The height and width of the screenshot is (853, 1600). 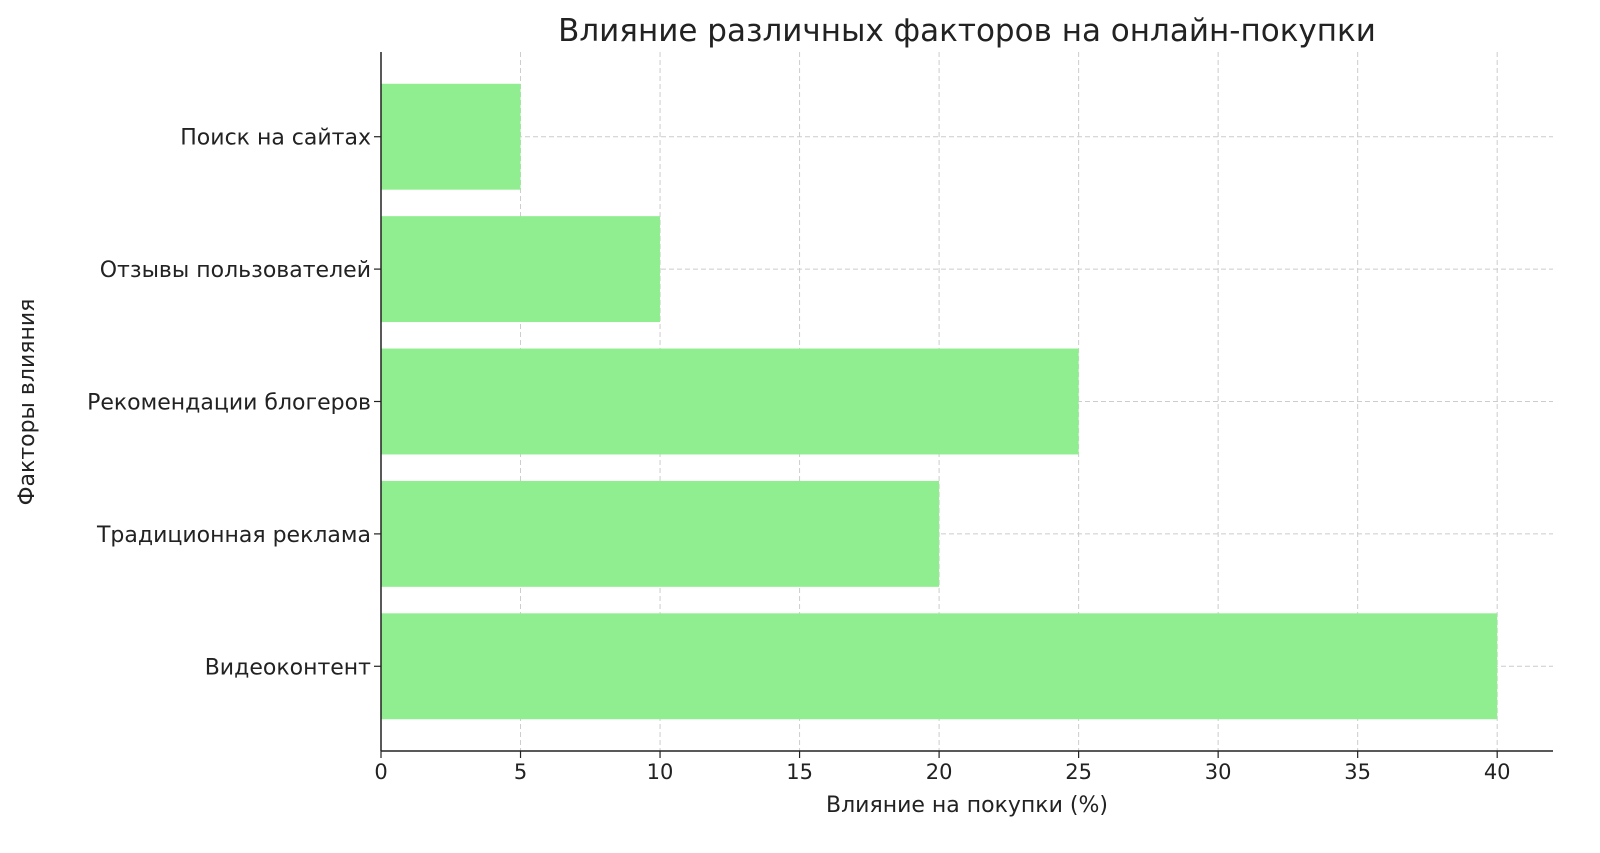 What do you see at coordinates (1078, 772) in the screenshot?
I see `x-tick-label: 25` at bounding box center [1078, 772].